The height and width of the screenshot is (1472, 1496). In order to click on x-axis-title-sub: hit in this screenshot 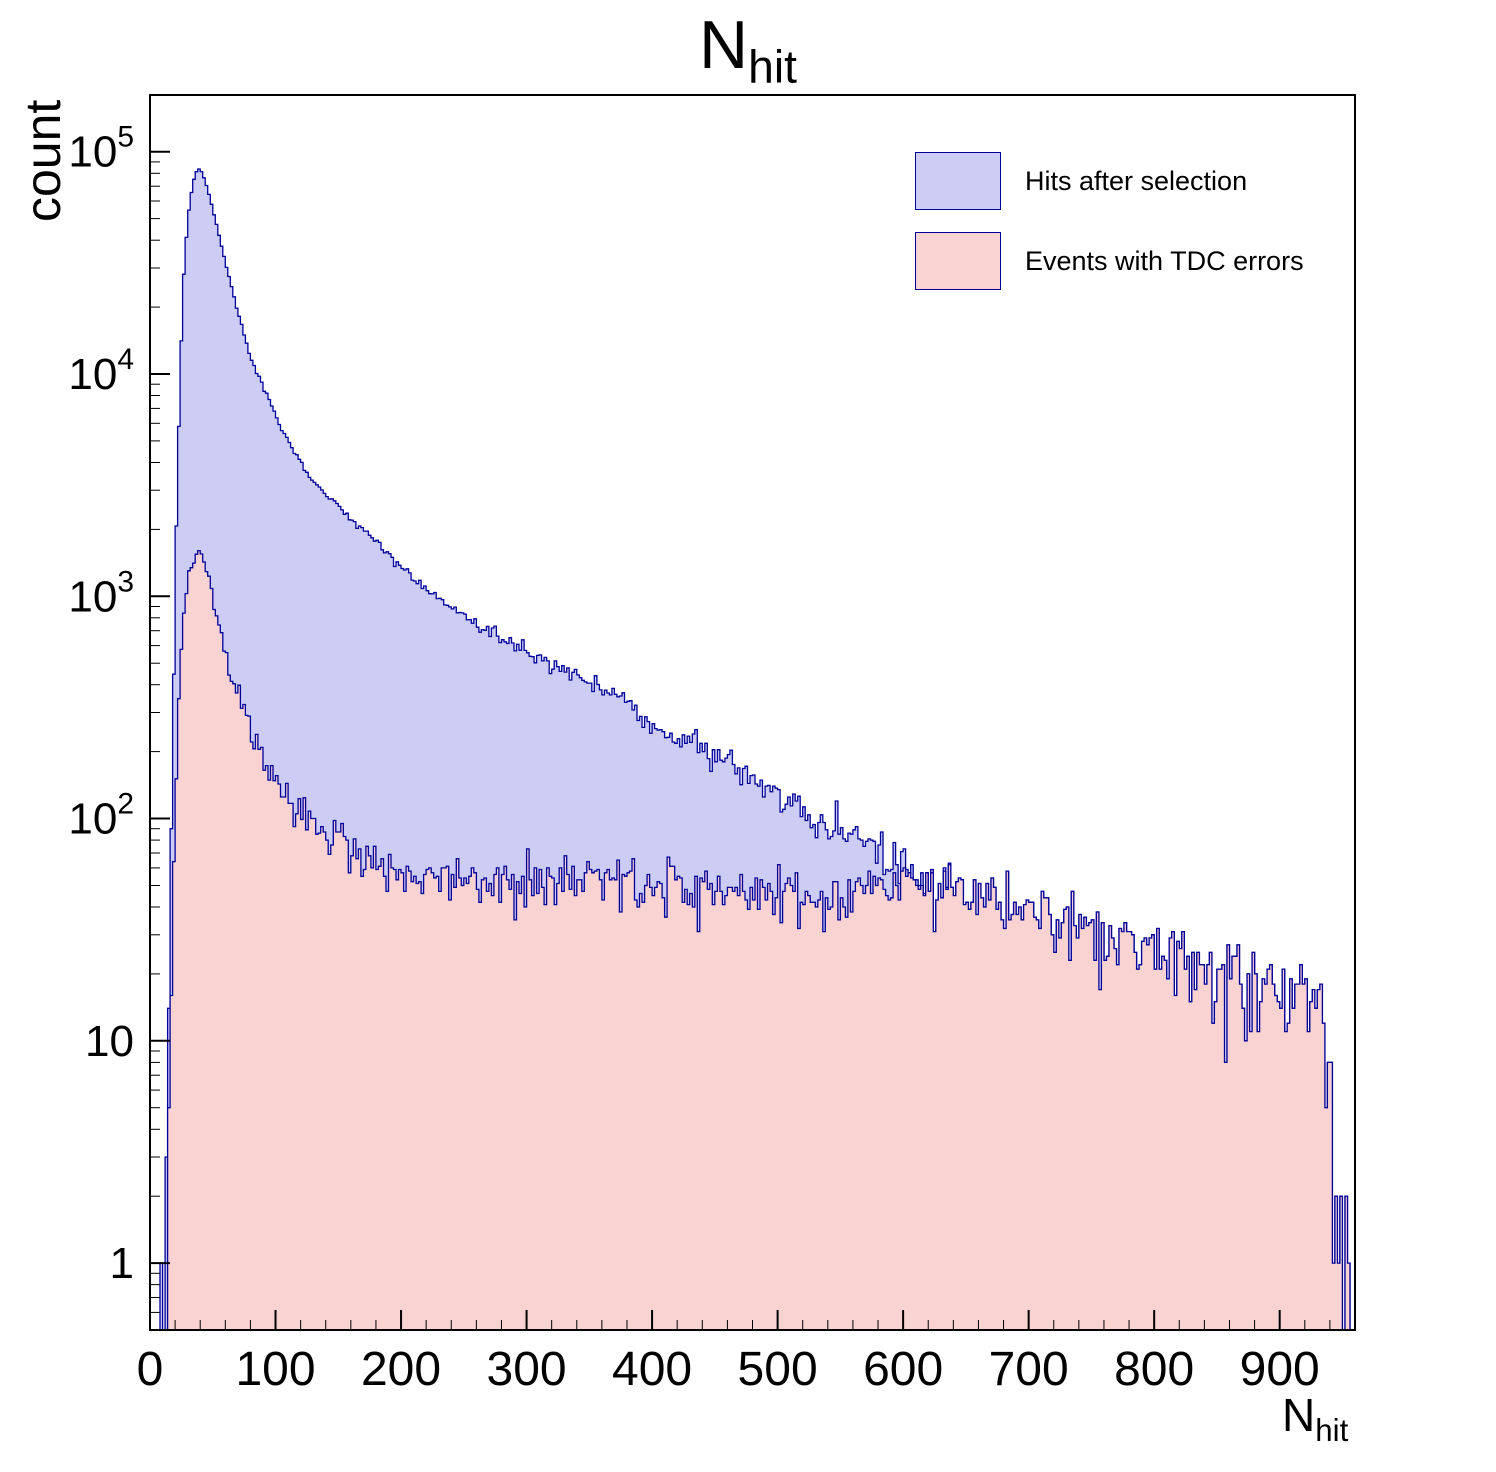, I will do `click(1332, 1431)`.